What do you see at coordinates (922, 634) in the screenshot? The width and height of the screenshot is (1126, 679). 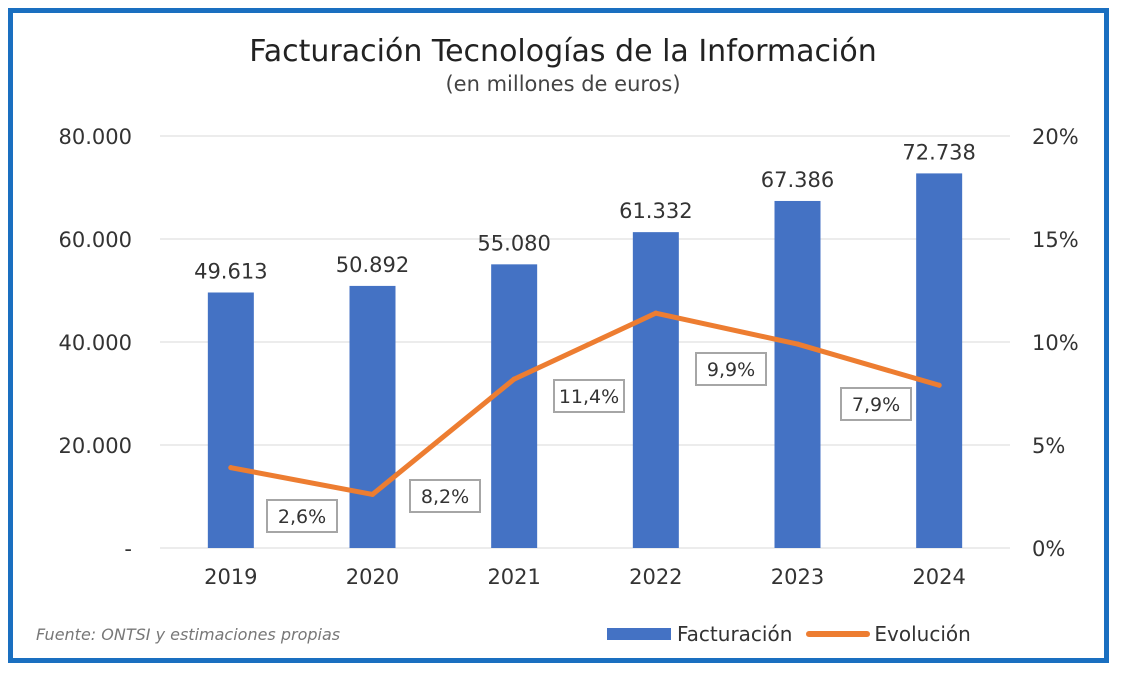 I see `legend-label-evolucion: Evolución` at bounding box center [922, 634].